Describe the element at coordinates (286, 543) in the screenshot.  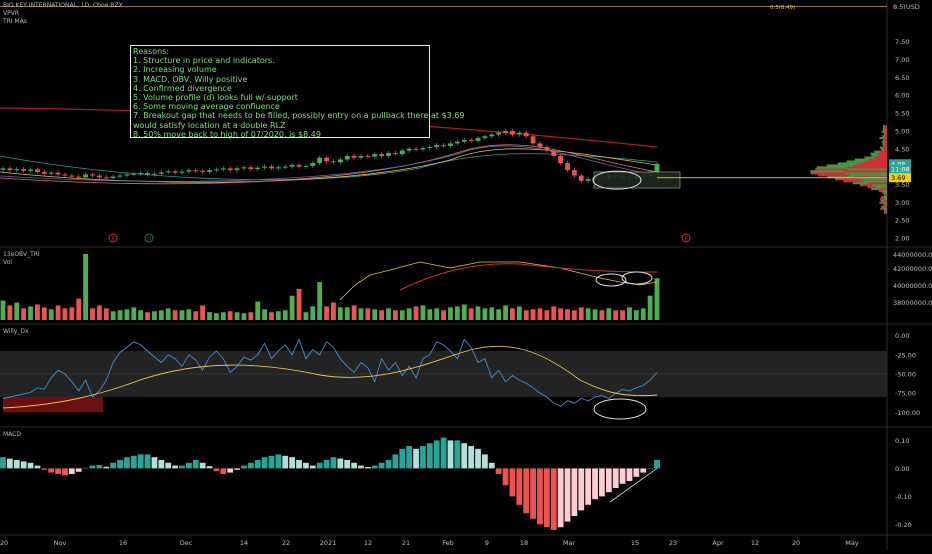
I see `time-axis-label: 22` at that location.